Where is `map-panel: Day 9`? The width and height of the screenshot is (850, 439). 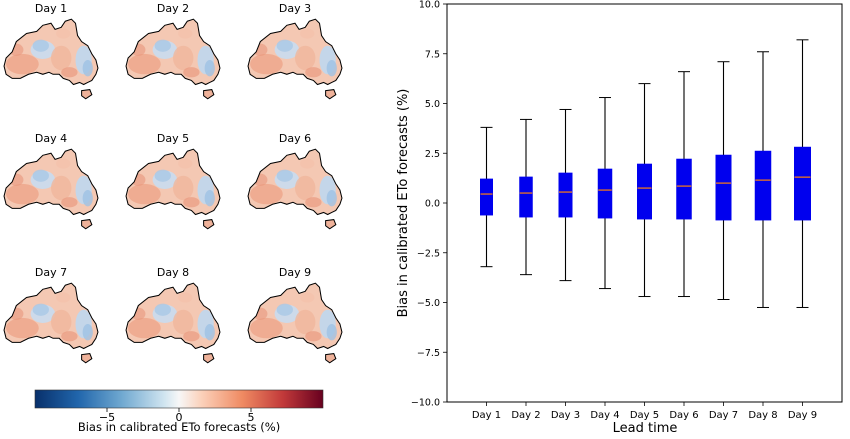
map-panel: Day 9 is located at coordinates (295, 315).